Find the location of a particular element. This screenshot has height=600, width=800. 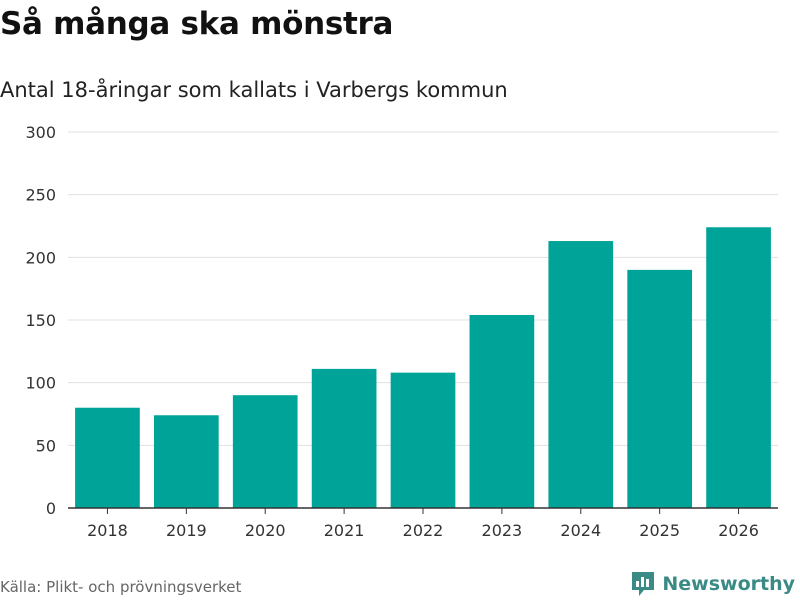

bar-2023 is located at coordinates (502, 411).